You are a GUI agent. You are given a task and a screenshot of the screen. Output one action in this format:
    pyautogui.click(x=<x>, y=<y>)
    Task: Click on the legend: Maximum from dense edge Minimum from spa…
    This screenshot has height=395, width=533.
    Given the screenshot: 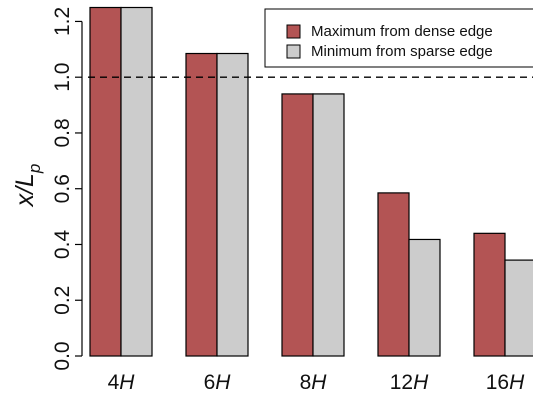 What is the action you would take?
    pyautogui.click(x=398, y=38)
    